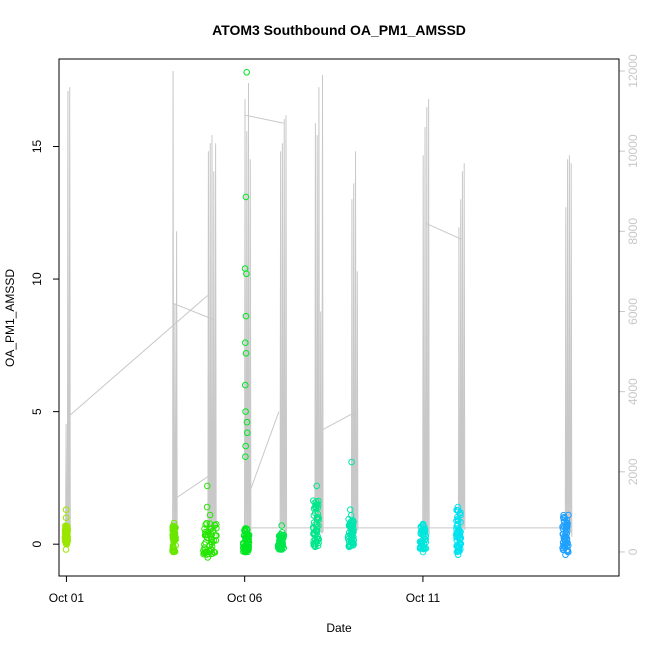  What do you see at coordinates (633, 231) in the screenshot?
I see `right-tick-label: 8000` at bounding box center [633, 231].